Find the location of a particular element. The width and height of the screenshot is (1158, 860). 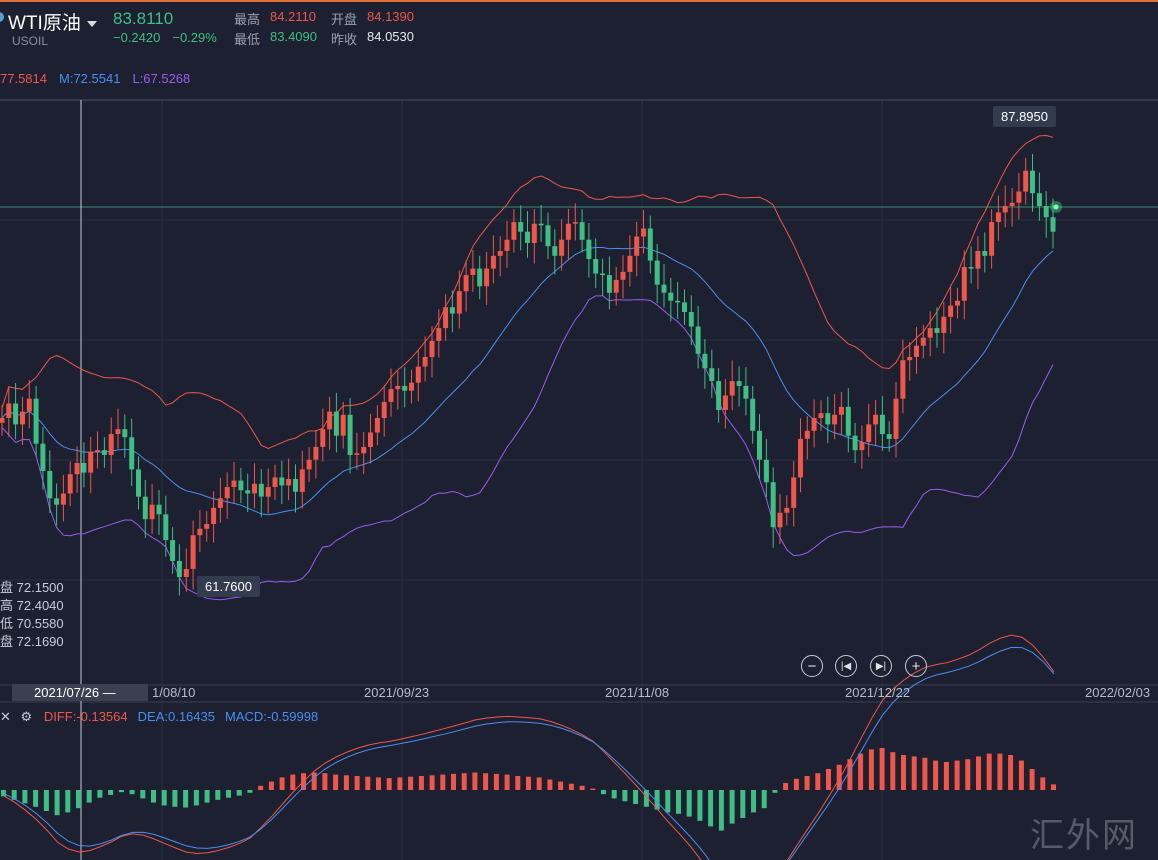

cursor-low-value: 70.5580 is located at coordinates (40, 623).